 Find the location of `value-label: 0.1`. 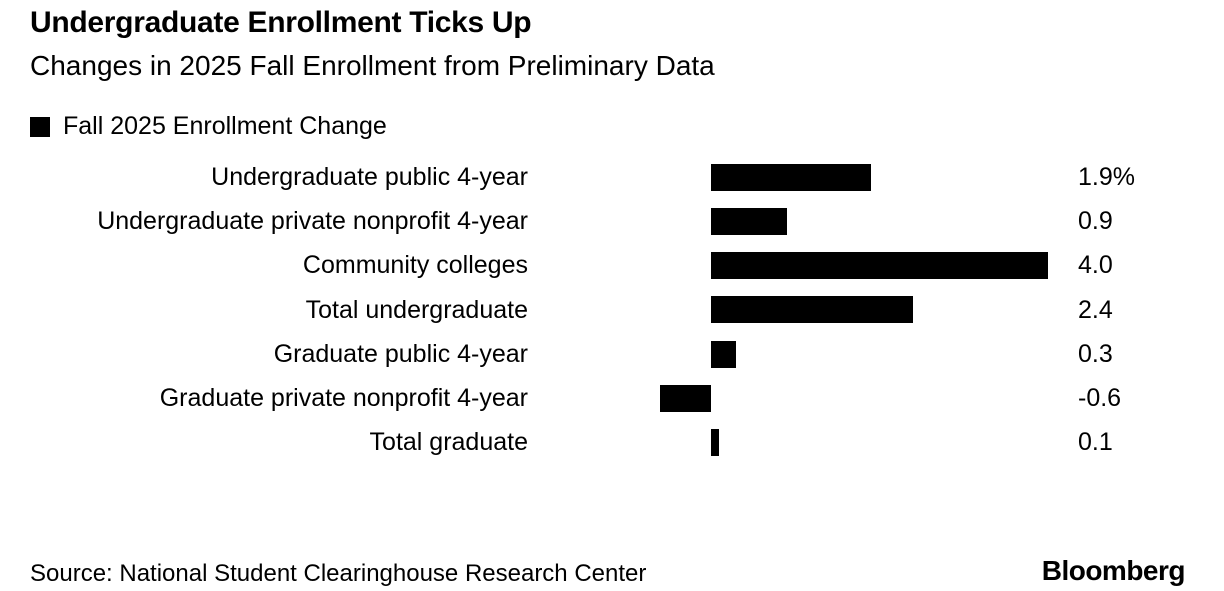

value-label: 0.1 is located at coordinates (1095, 442).